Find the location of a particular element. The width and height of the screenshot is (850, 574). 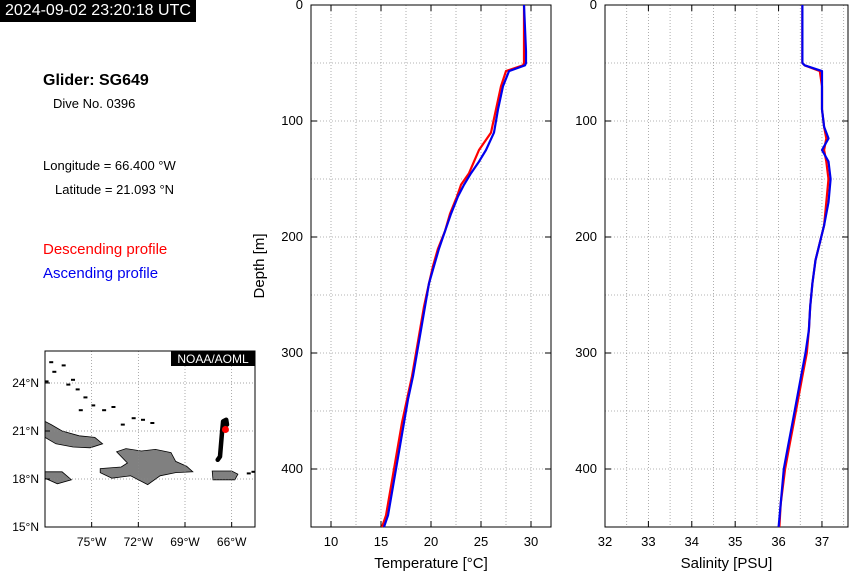

map-lon-label: 75°W is located at coordinates (92, 542).